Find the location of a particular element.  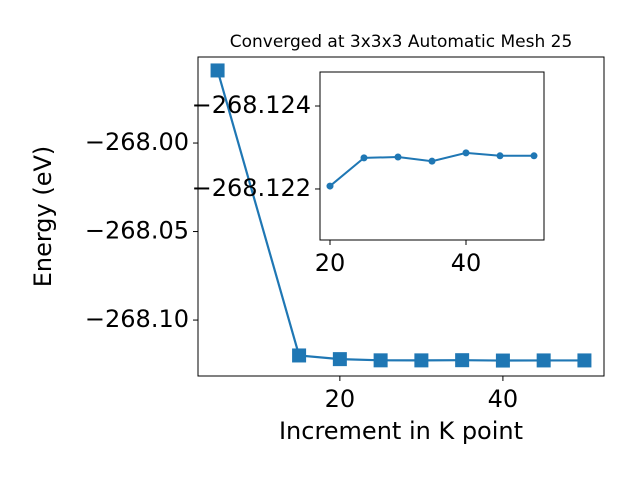

y-tick-label: −268.00 is located at coordinates (137, 142).